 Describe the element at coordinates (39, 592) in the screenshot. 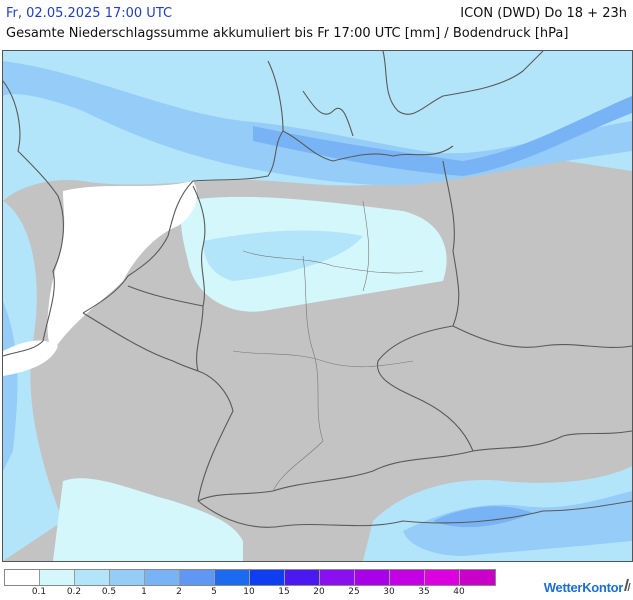

I see `legend-label: 0.1` at that location.